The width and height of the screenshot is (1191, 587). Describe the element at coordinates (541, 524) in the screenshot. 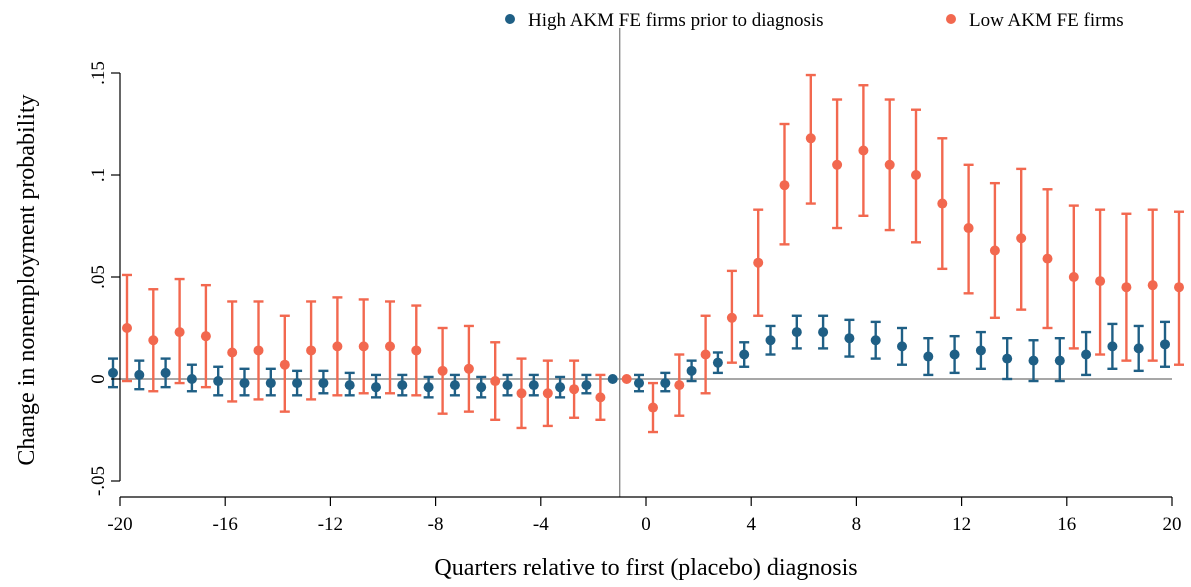

I see `x-tick-label: -4` at that location.